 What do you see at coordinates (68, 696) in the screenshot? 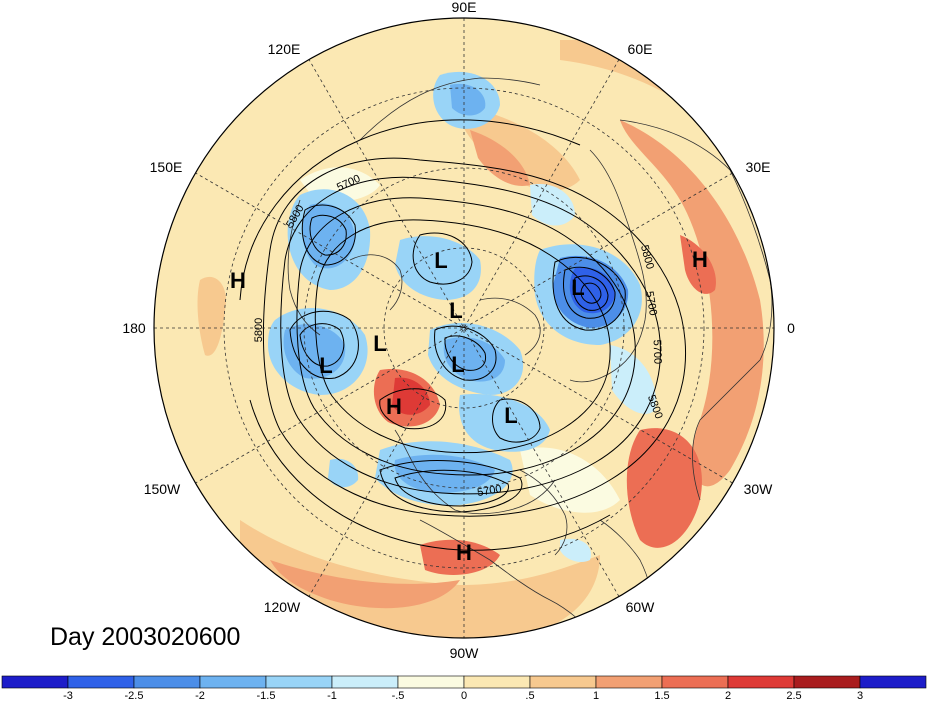
I see `colorbar-tick-label: -3` at bounding box center [68, 696].